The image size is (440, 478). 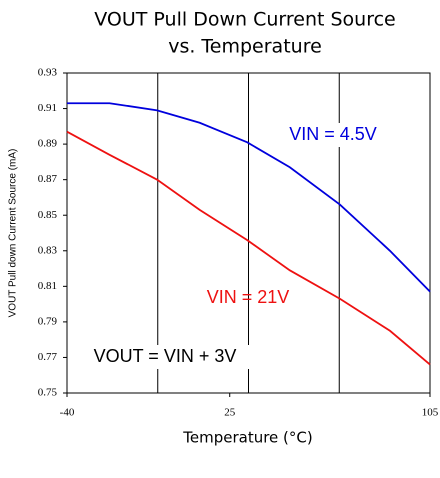 What do you see at coordinates (48, 179) in the screenshot?
I see `y-tick-label: 0.87` at bounding box center [48, 179].